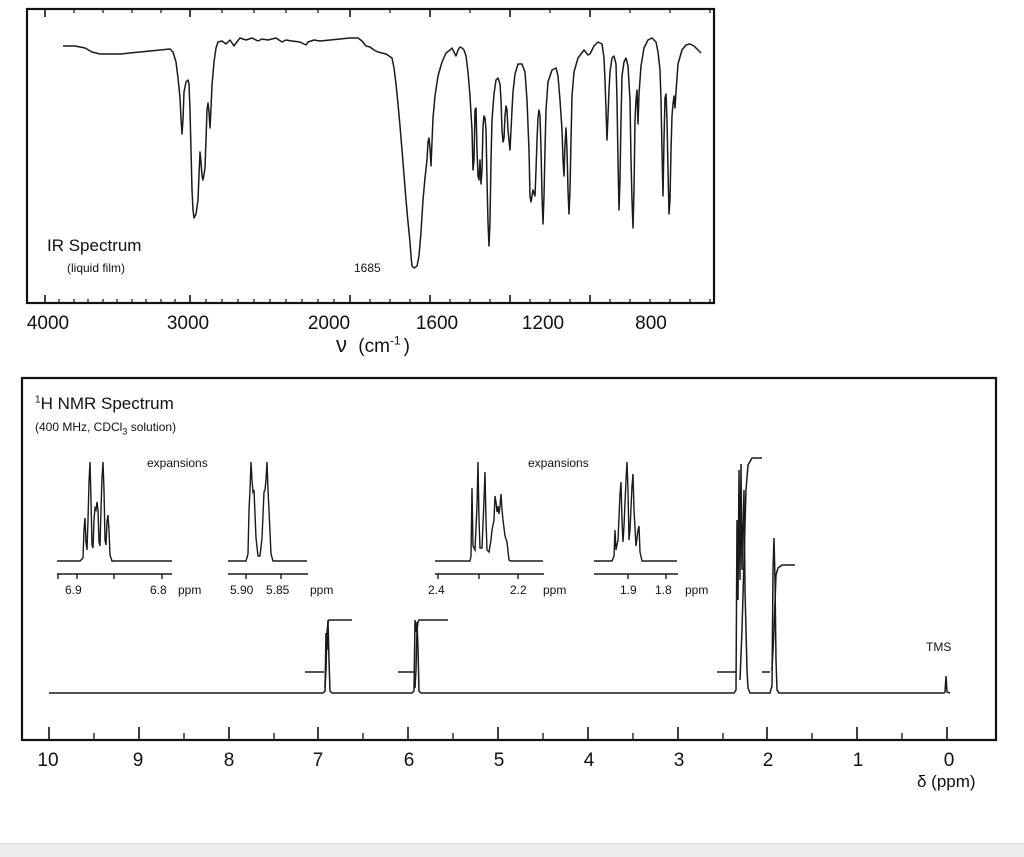  What do you see at coordinates (242, 590) in the screenshot?
I see `exp2-tick-5.90: 5.90` at bounding box center [242, 590].